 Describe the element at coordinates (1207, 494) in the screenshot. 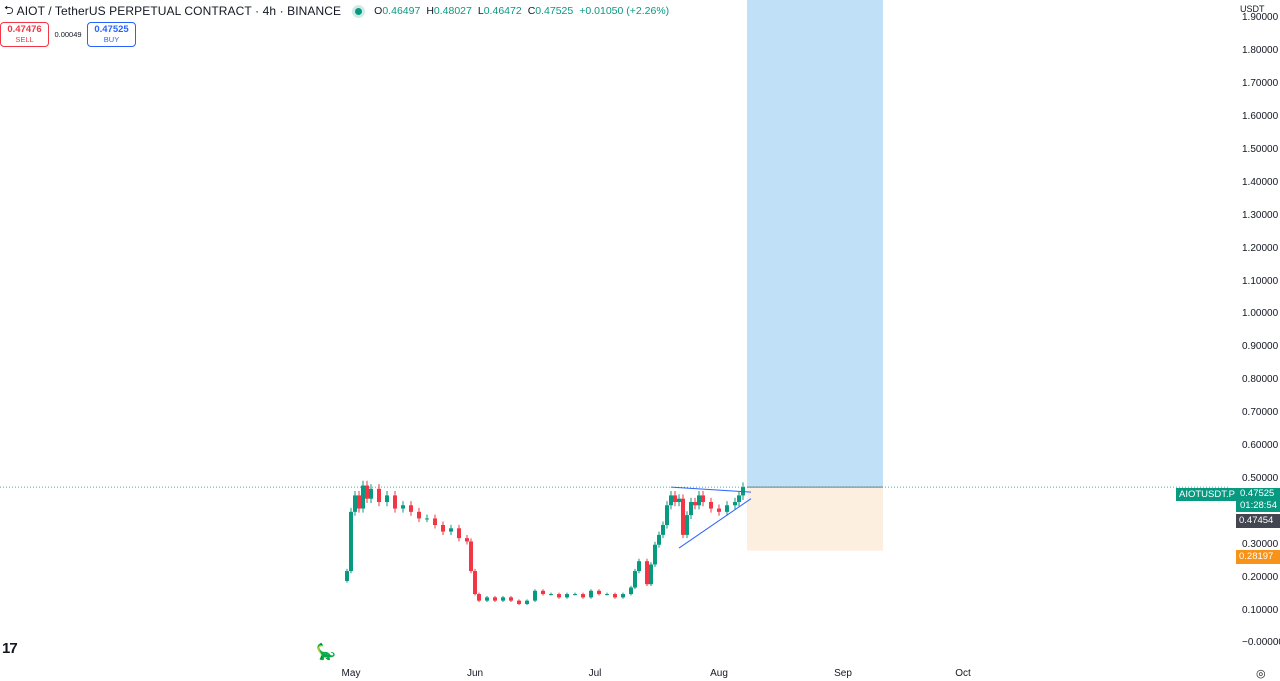

I see `symbol-tag: AIOTUSDT.P` at that location.